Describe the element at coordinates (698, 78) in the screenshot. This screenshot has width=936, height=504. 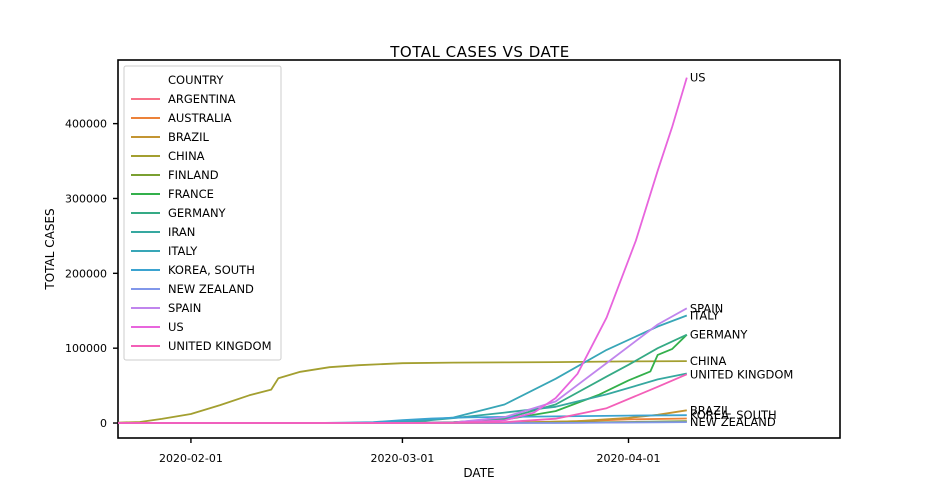
I see `end-label-us: US` at that location.